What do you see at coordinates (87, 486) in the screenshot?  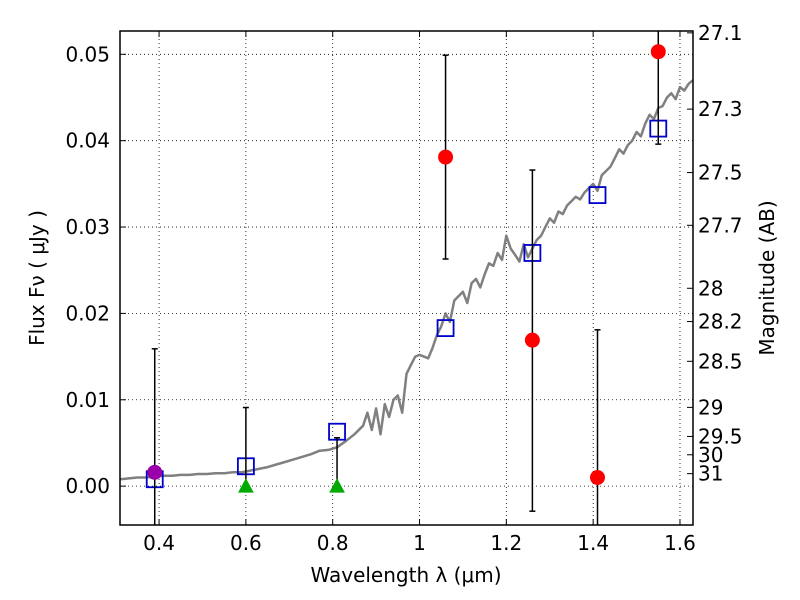 I see `y-tick-label: 0.00` at bounding box center [87, 486].